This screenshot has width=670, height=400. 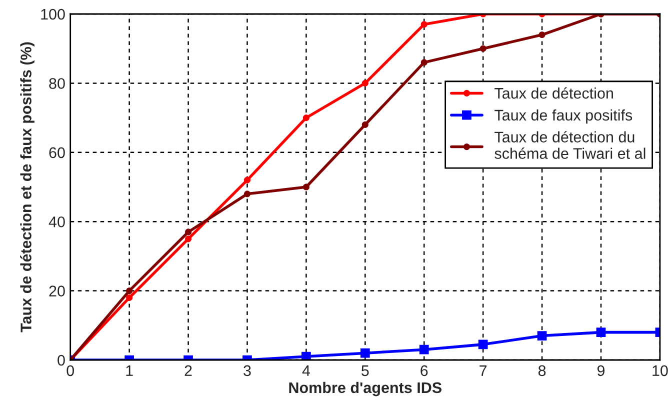 I want to click on x-tick-label: 4, so click(x=306, y=370).